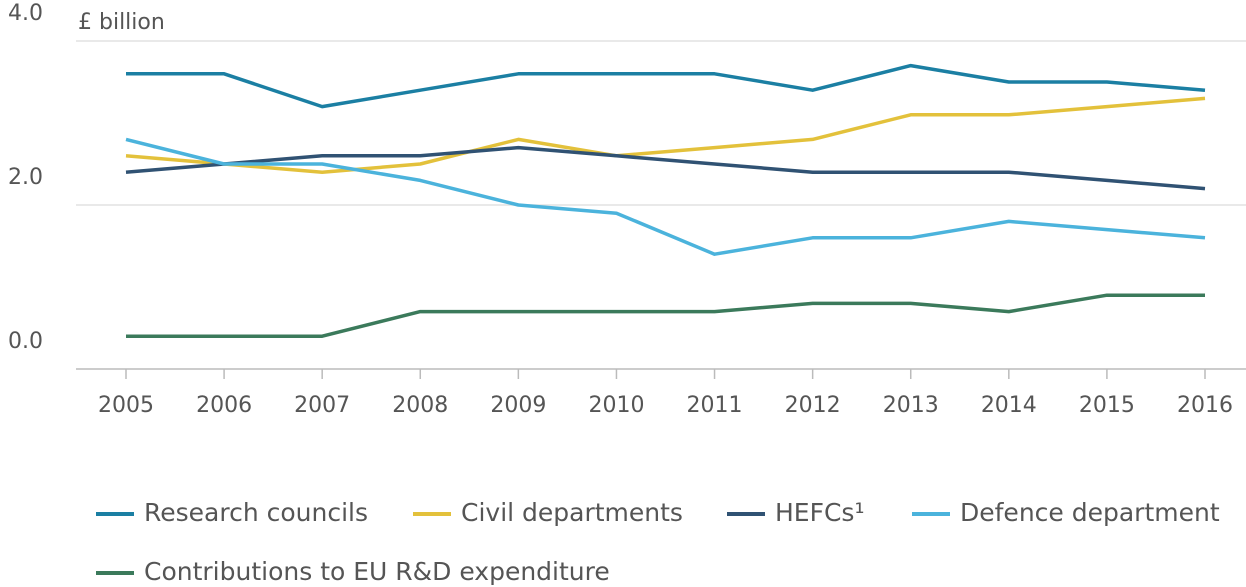 The image size is (1246, 587). I want to click on x-tick-label: 2010, so click(616, 405).